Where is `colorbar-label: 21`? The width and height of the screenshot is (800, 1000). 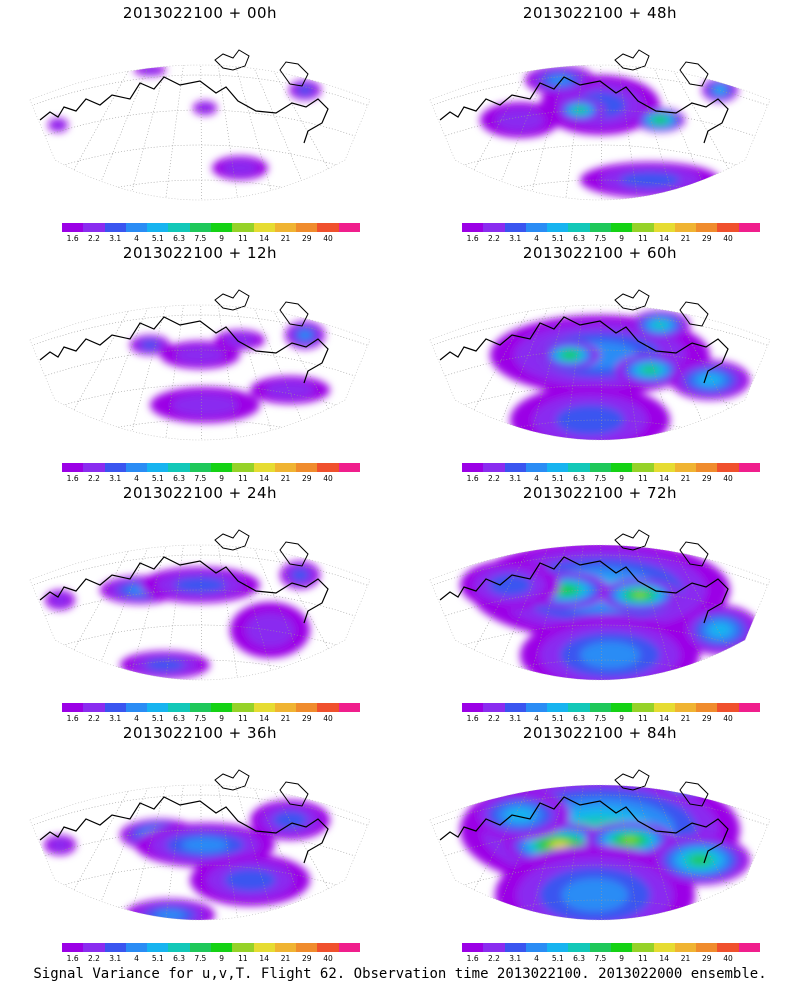 colorbar-label: 21 is located at coordinates (285, 718).